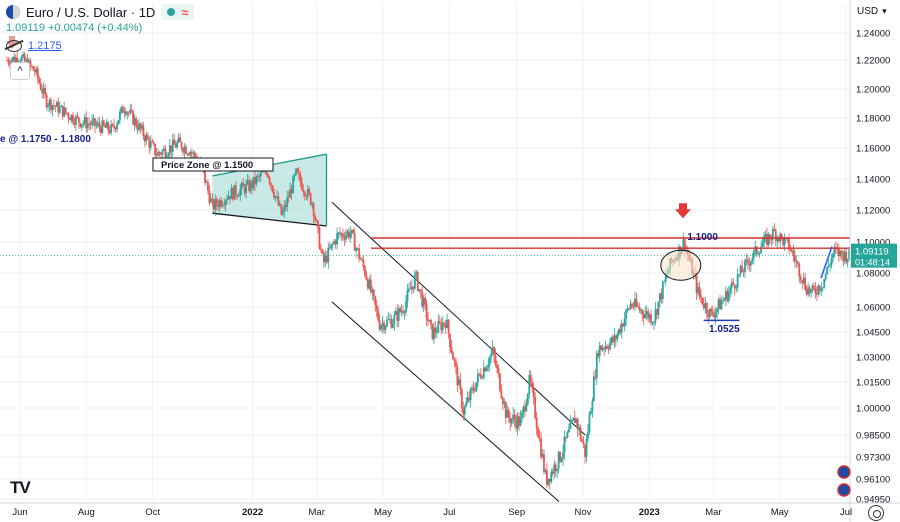 This screenshot has height=522, width=900. Describe the element at coordinates (872, 11) in the screenshot. I see `currency-menu: USD` at that location.